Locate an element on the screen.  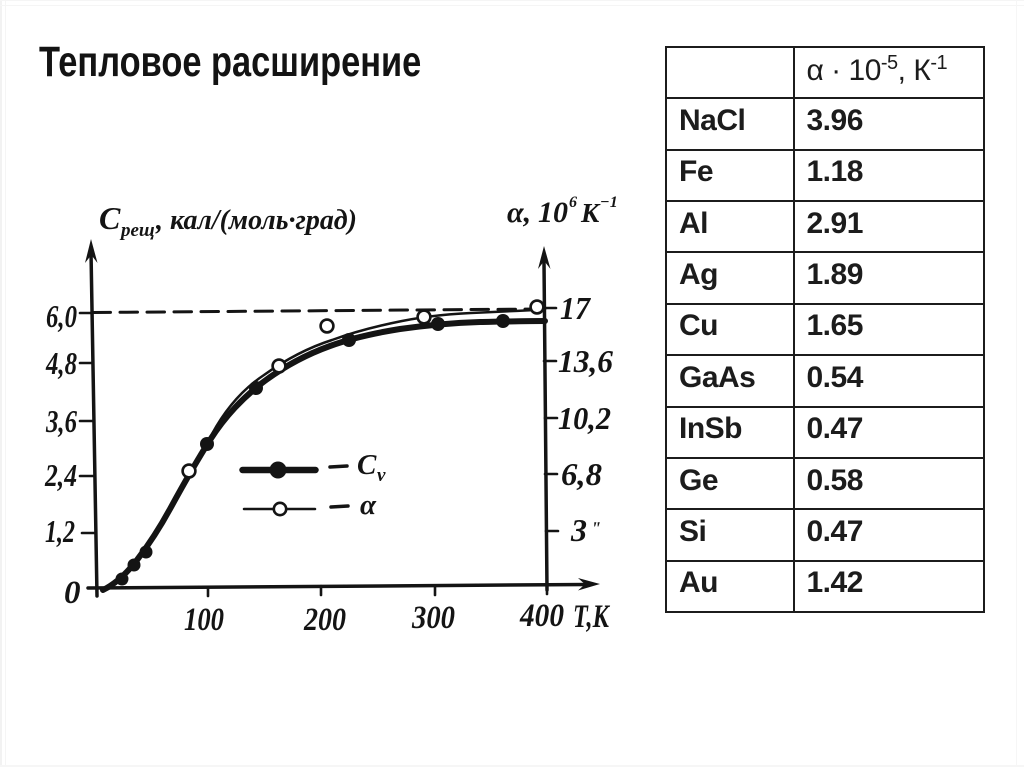
svg-text: 3,6 is located at coordinates (61, 421).